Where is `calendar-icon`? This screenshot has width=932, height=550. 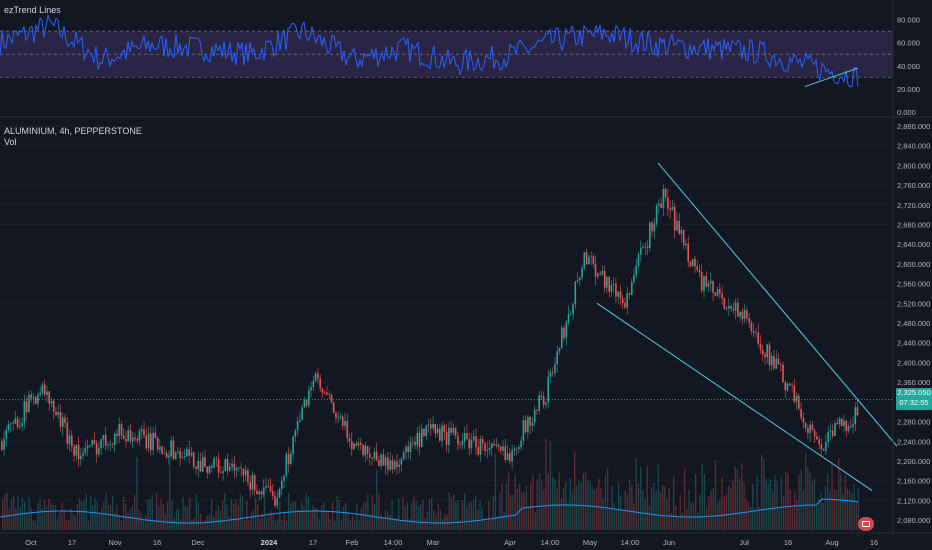
calendar-icon is located at coordinates (866, 524).